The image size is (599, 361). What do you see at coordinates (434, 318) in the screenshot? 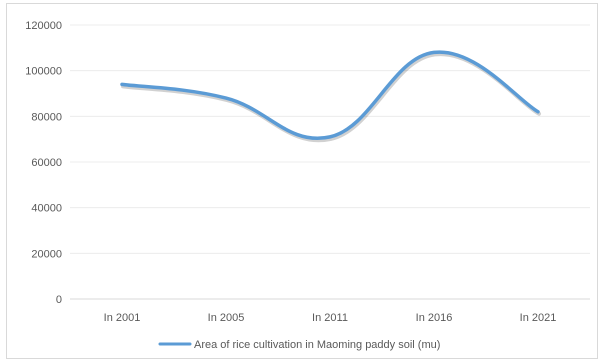
I see `x-tick-label: In 2016` at bounding box center [434, 318].